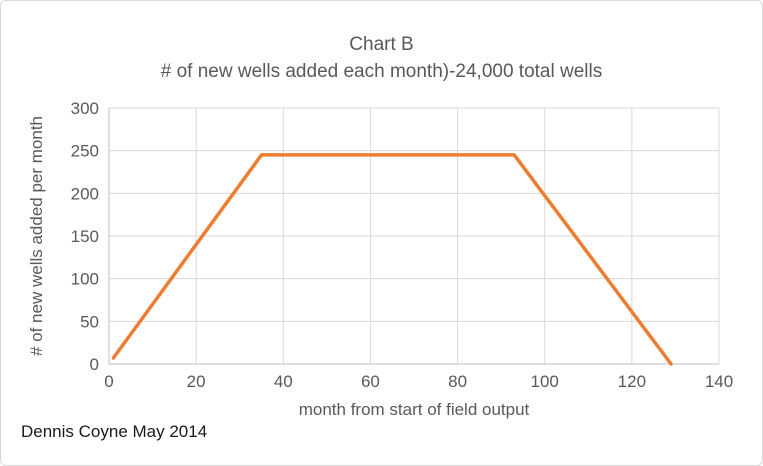  What do you see at coordinates (85, 279) in the screenshot?
I see `y-tick-label: 100` at bounding box center [85, 279].